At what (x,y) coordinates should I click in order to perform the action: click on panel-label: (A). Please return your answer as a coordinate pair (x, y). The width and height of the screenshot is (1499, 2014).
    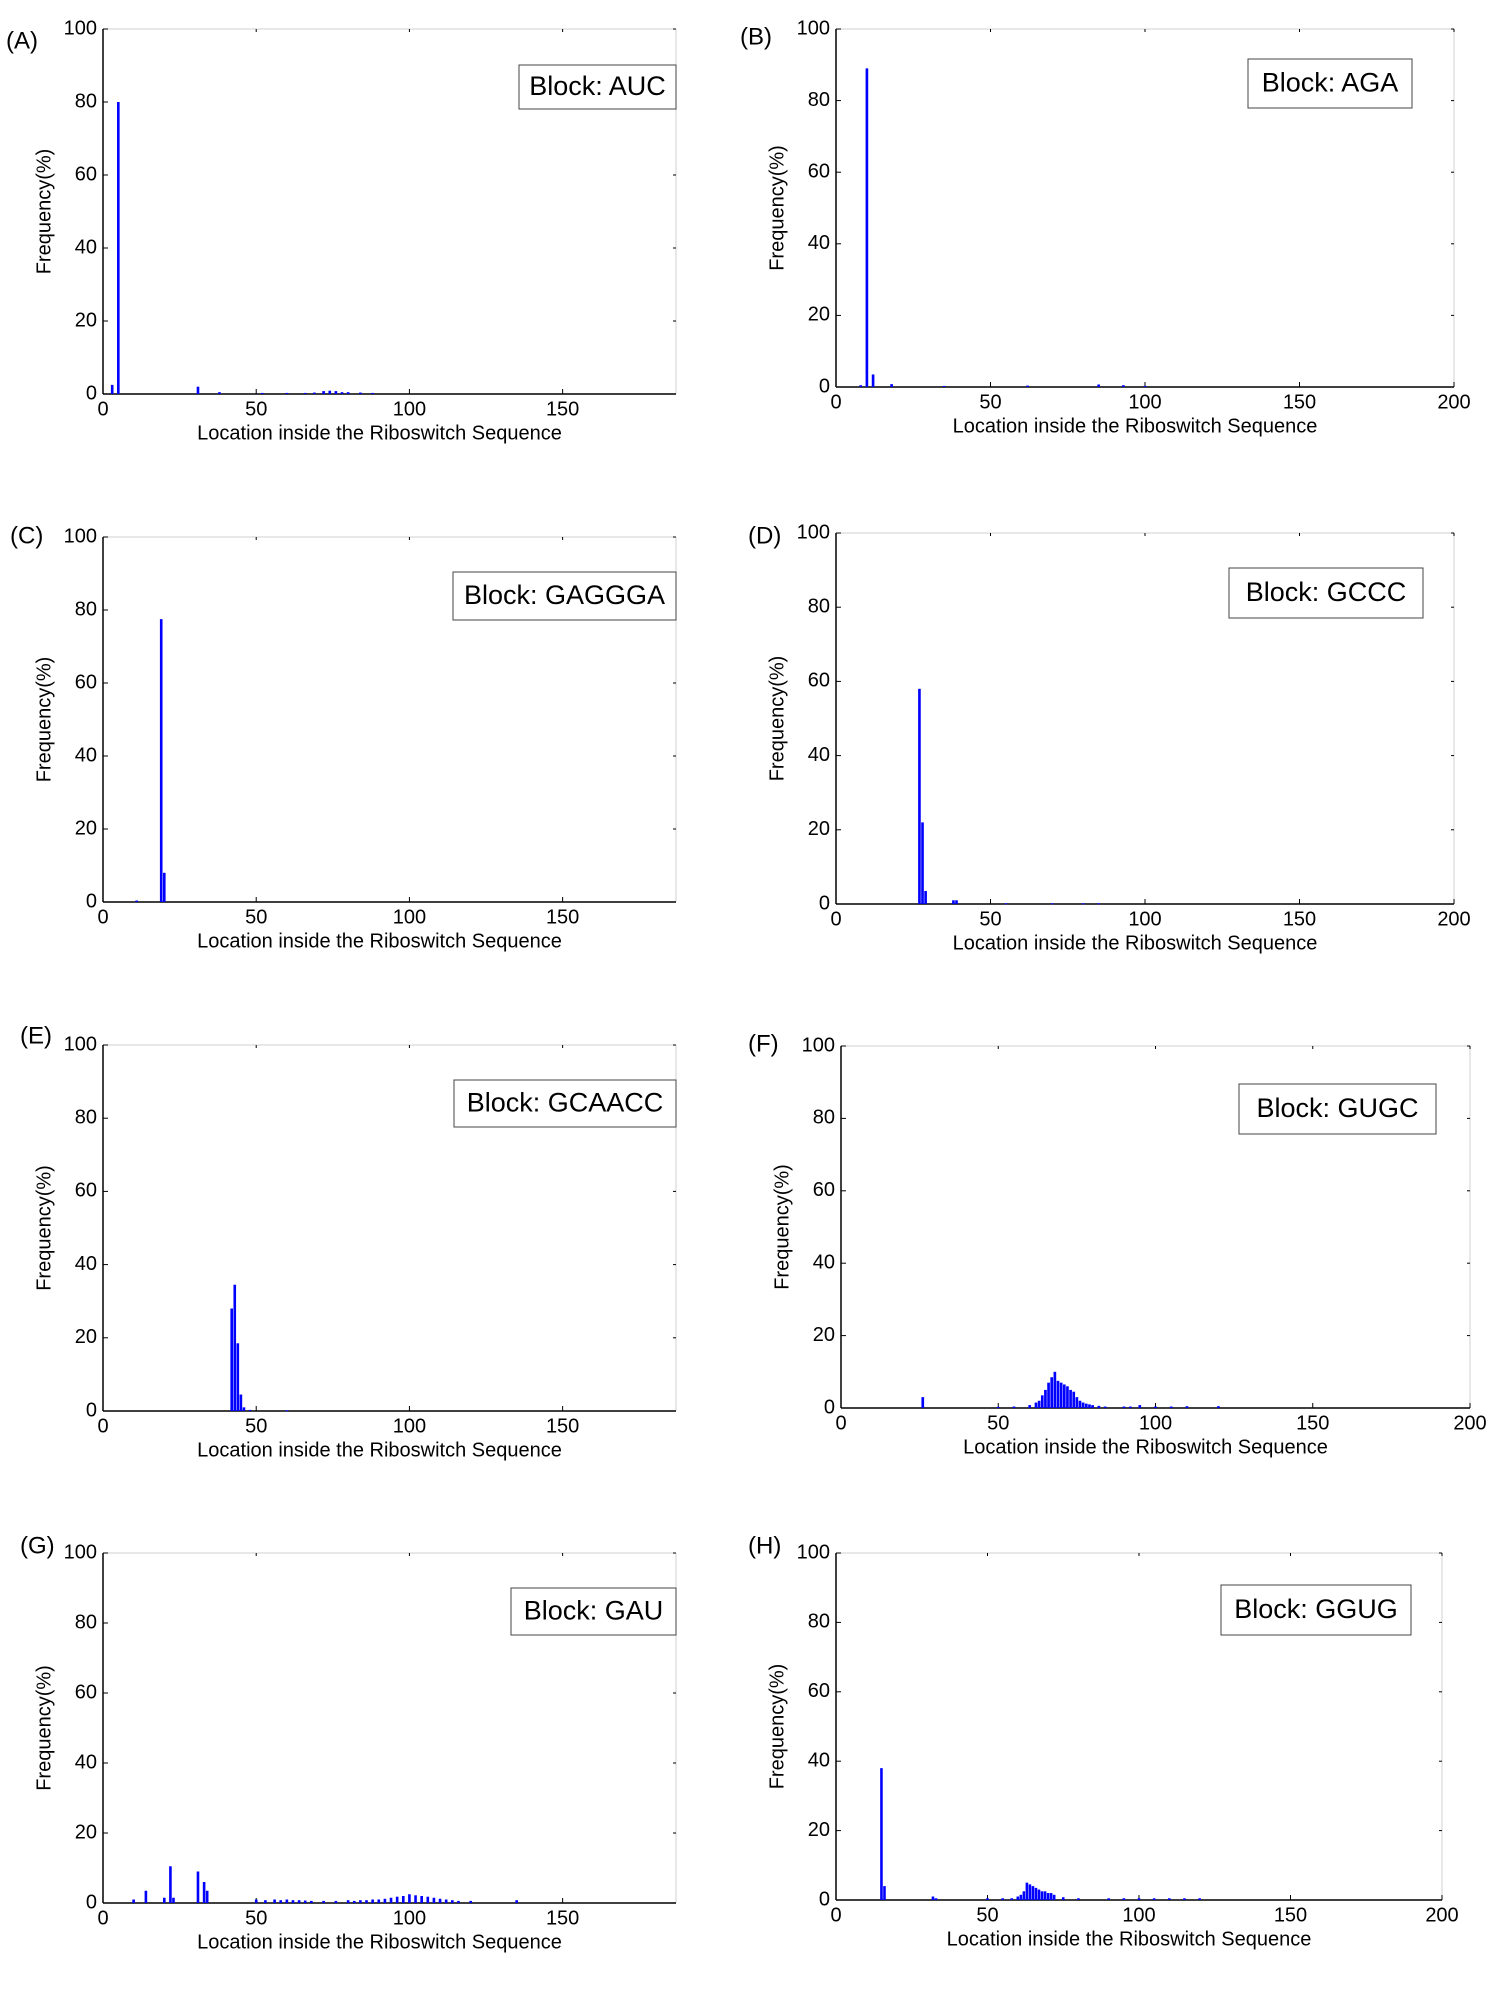
    Looking at the image, I should click on (22, 40).